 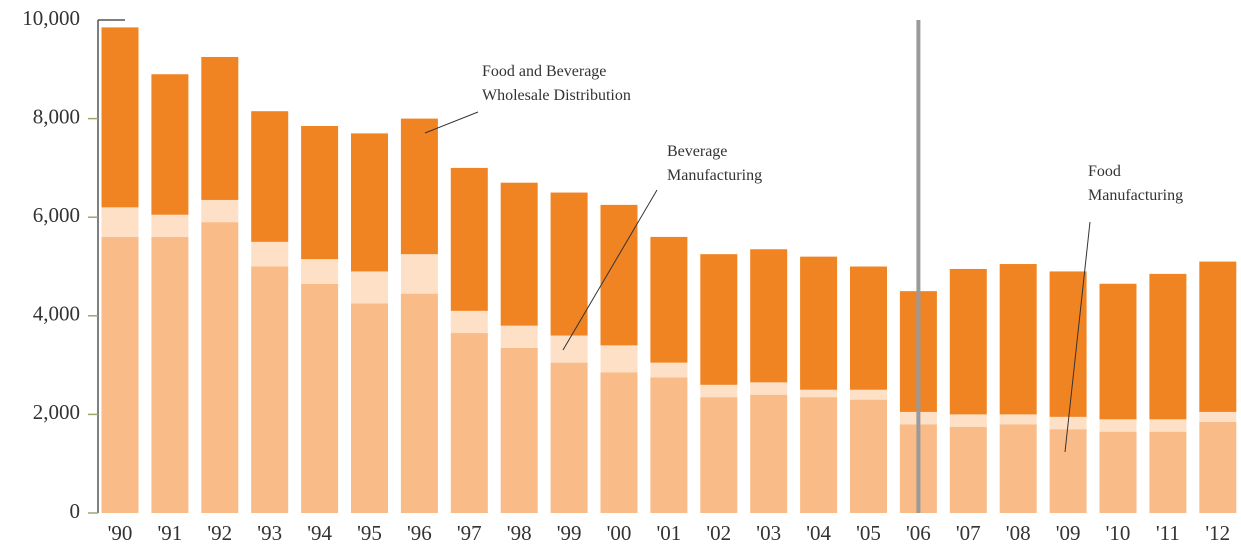 I want to click on x-tick-label: '91, so click(x=170, y=533).